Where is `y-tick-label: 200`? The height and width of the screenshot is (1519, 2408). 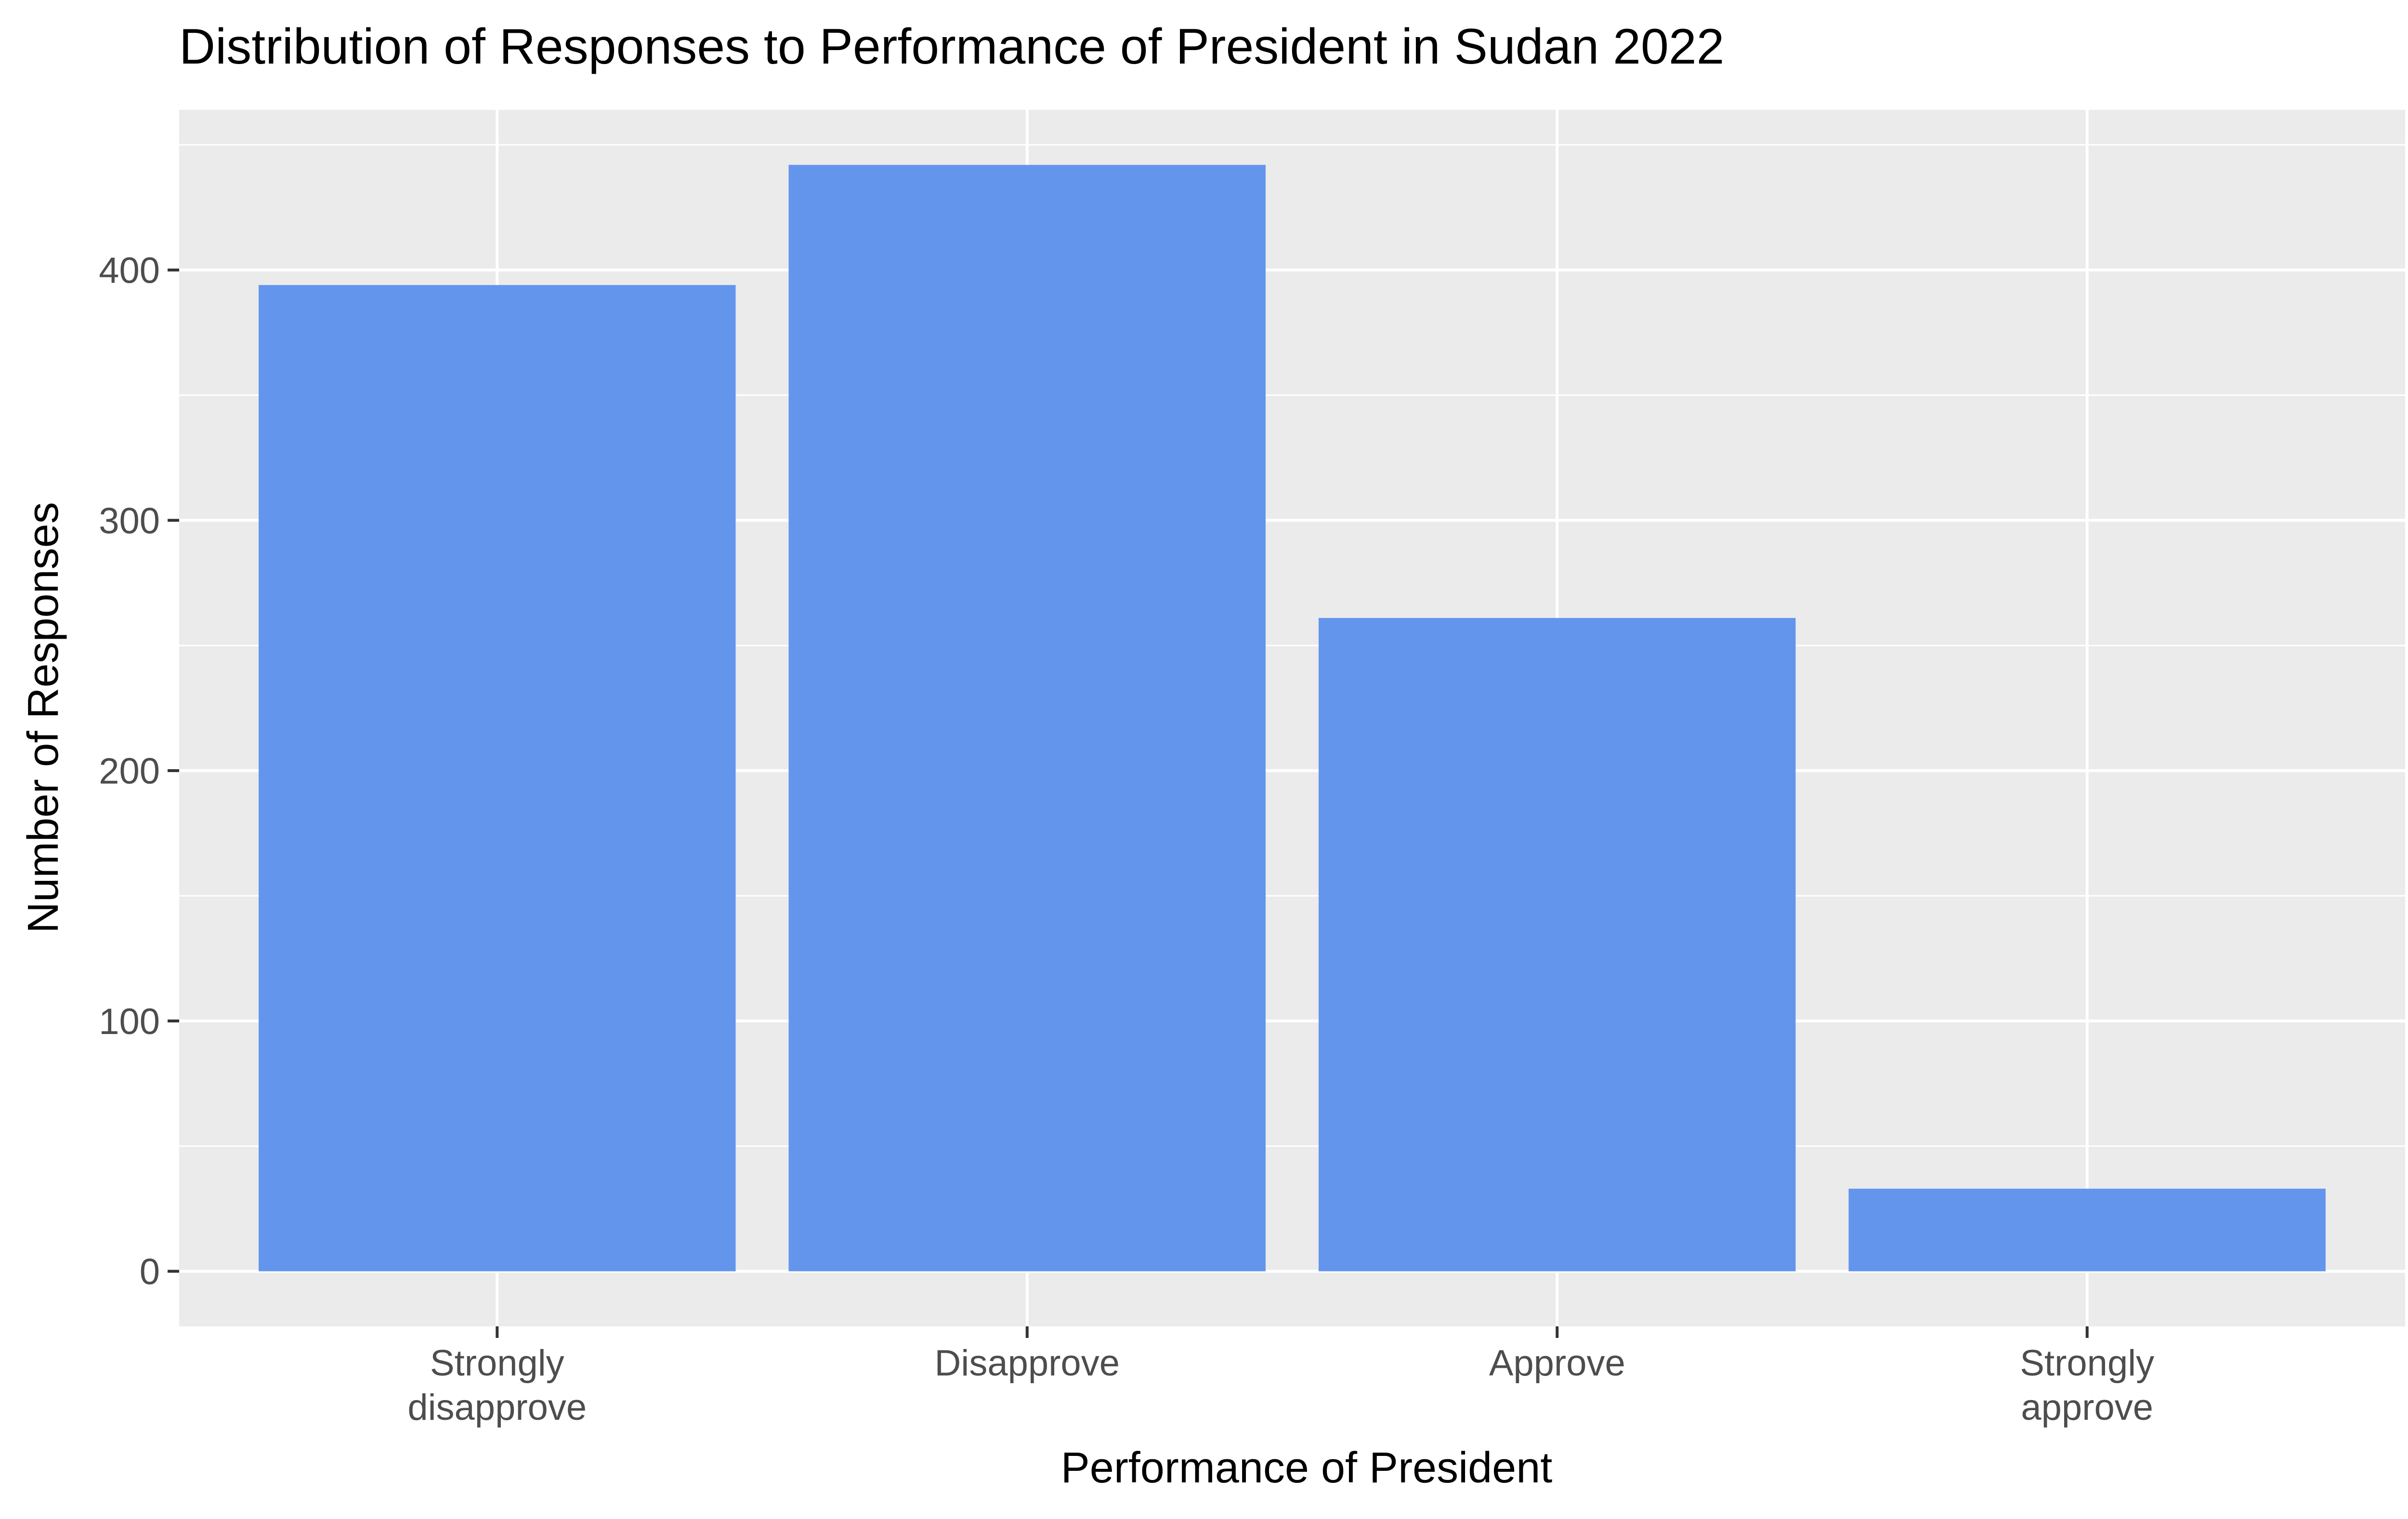 y-tick-label: 200 is located at coordinates (129, 771).